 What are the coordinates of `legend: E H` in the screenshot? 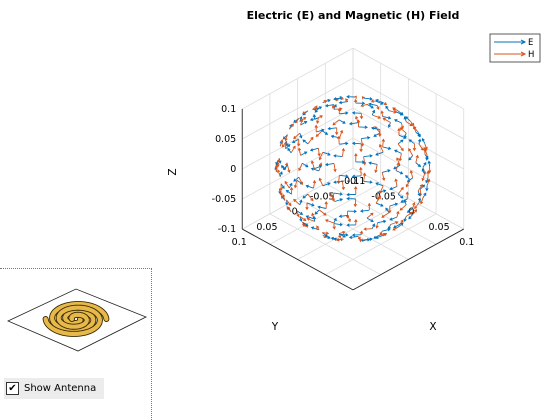 It's located at (515, 48).